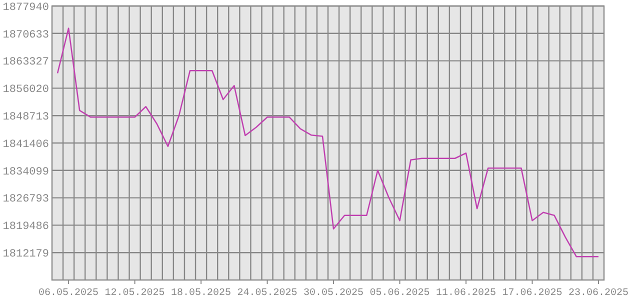  What do you see at coordinates (25, 227) in the screenshot?
I see `y-tick-label: 1819486` at bounding box center [25, 227].